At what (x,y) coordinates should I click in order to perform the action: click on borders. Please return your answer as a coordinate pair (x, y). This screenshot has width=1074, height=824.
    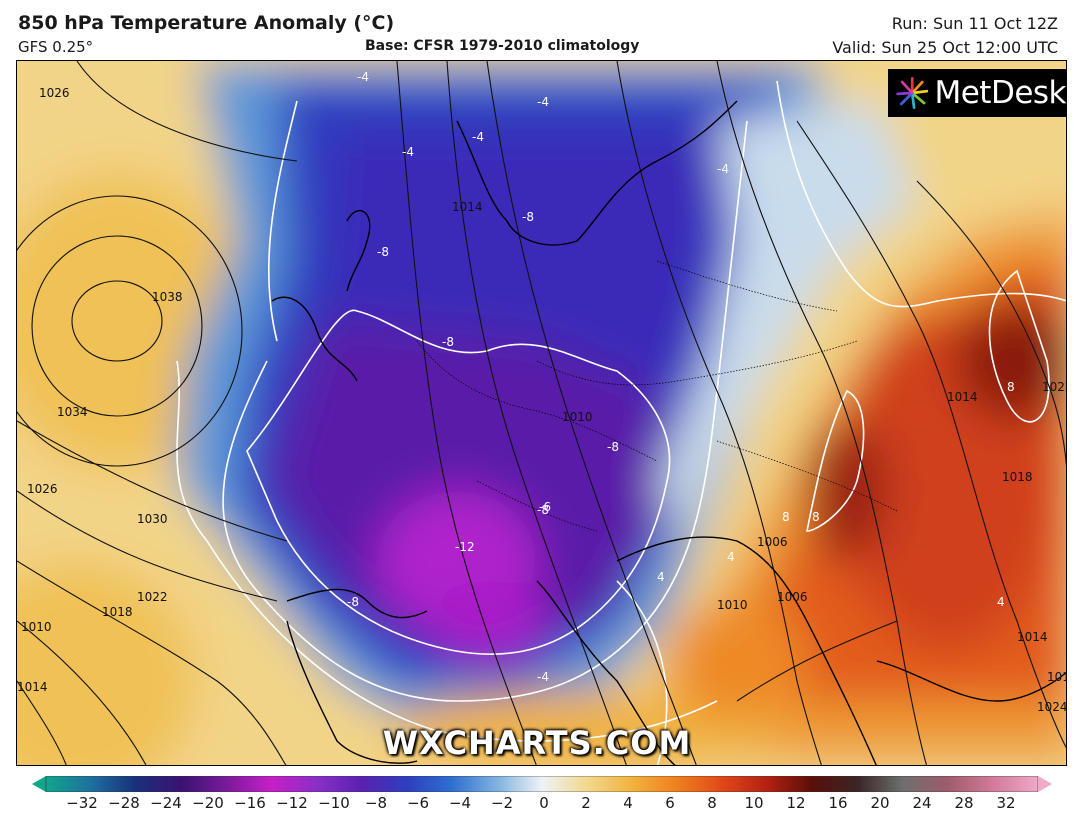
    Looking at the image, I should click on (657, 396).